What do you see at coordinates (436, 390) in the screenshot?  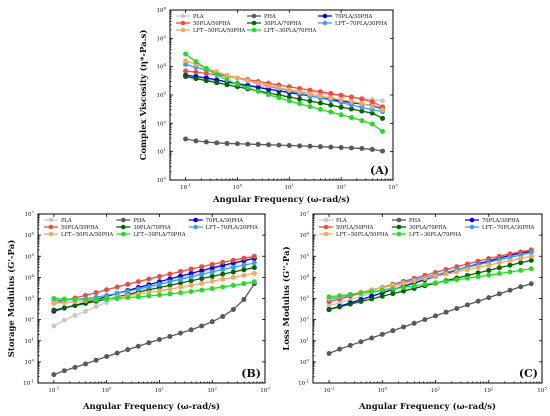 I see `x-tick-label: 10¹` at bounding box center [436, 390].